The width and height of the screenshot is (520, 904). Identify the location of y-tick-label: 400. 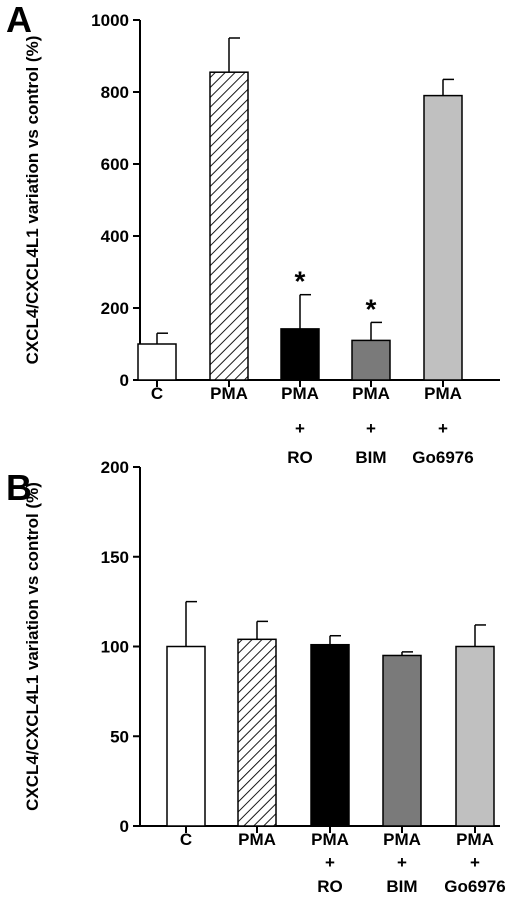
(115, 236).